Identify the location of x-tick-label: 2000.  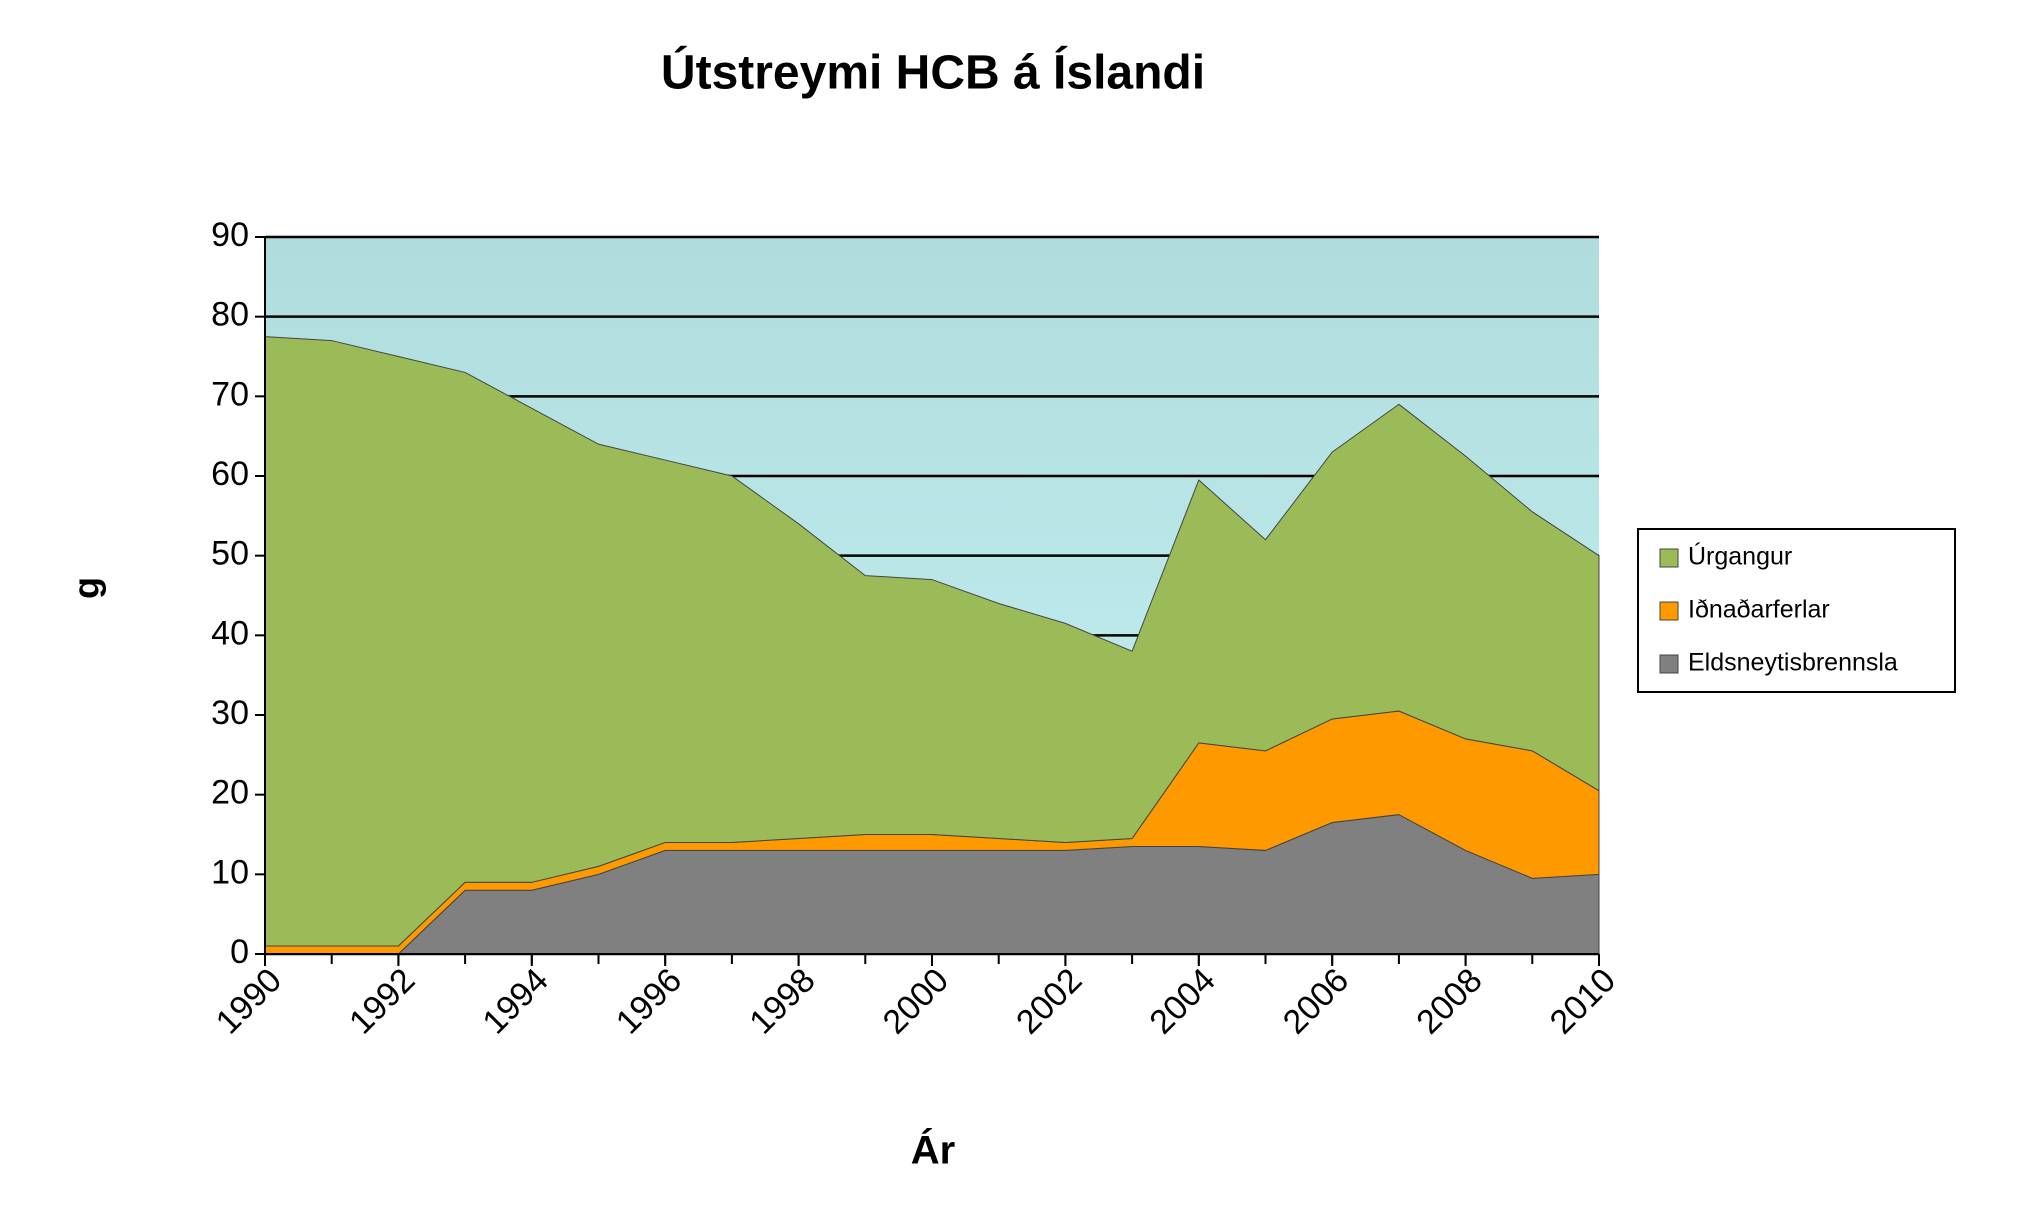
(916, 1001).